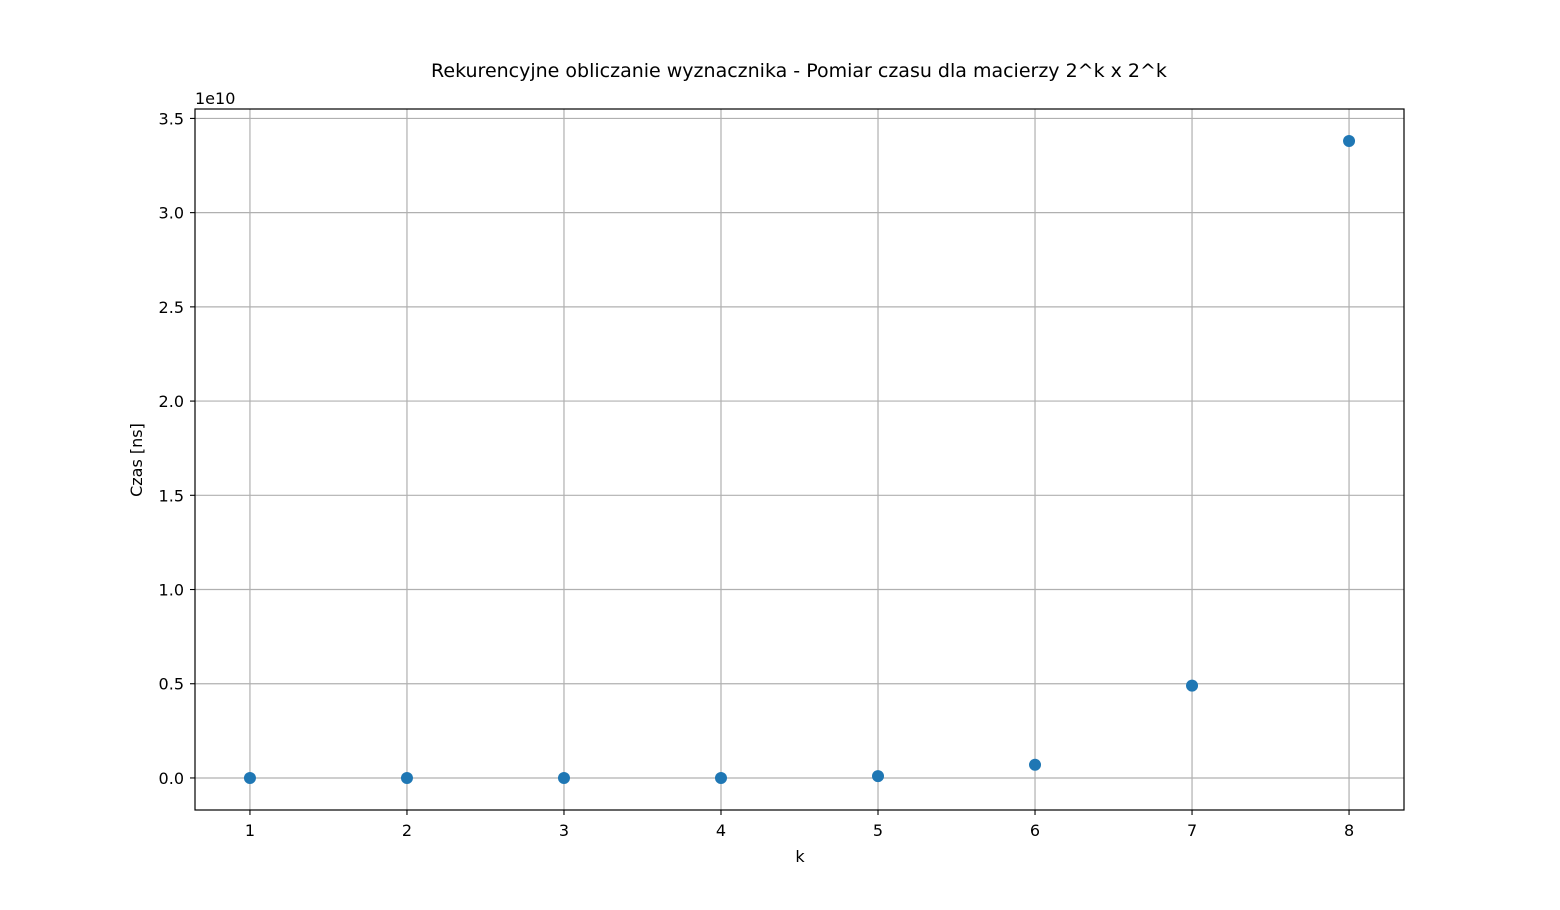 Image resolution: width=1560 pixels, height=910 pixels. I want to click on x-tick-label: 3, so click(564, 830).